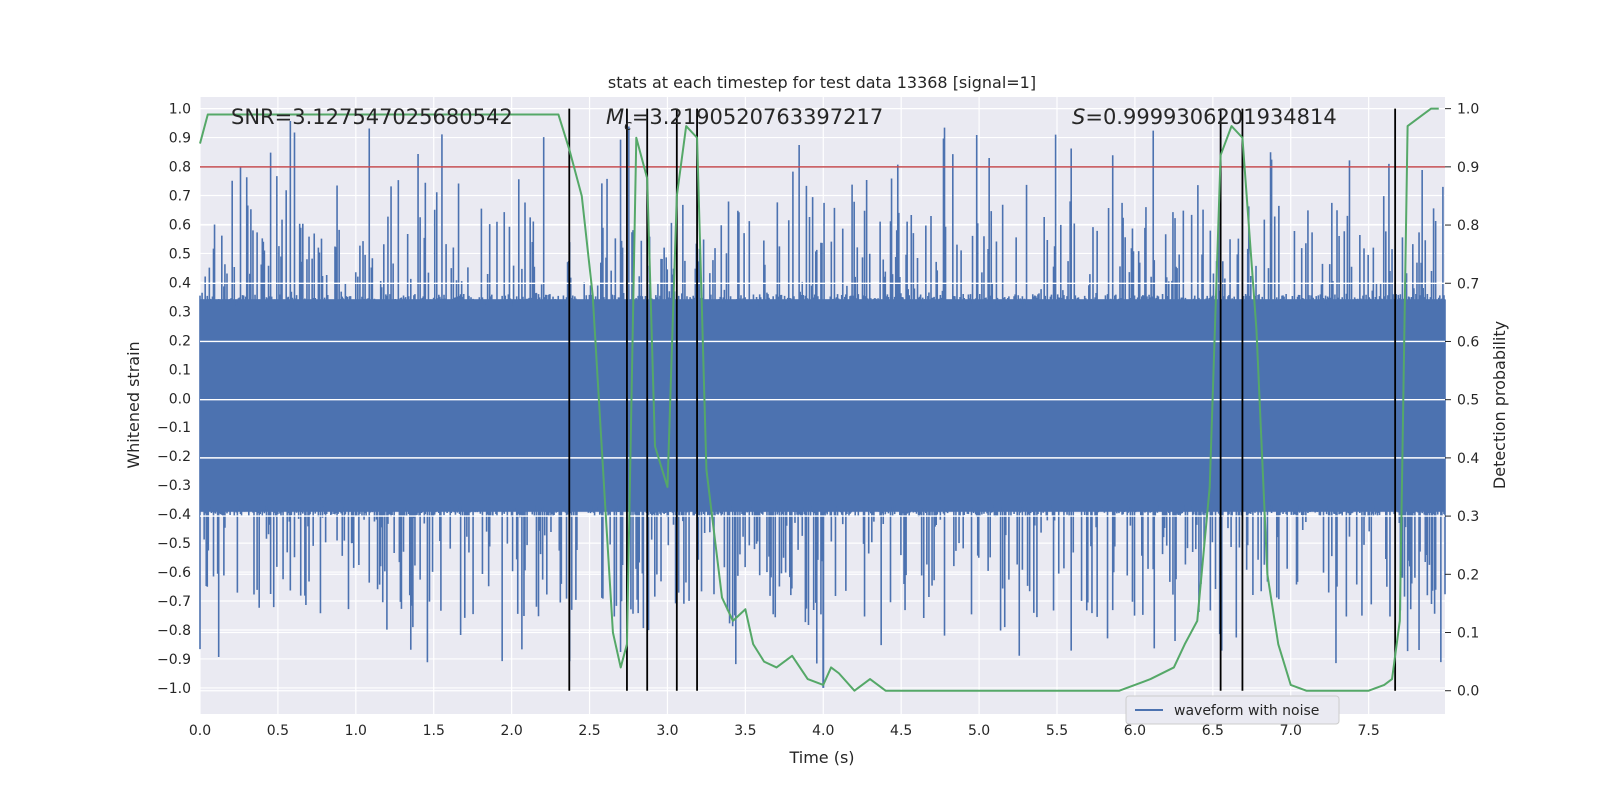 Image resolution: width=1600 pixels, height=800 pixels. What do you see at coordinates (133, 404) in the screenshot?
I see `y-axis-left-label: Whitened strain` at bounding box center [133, 404].